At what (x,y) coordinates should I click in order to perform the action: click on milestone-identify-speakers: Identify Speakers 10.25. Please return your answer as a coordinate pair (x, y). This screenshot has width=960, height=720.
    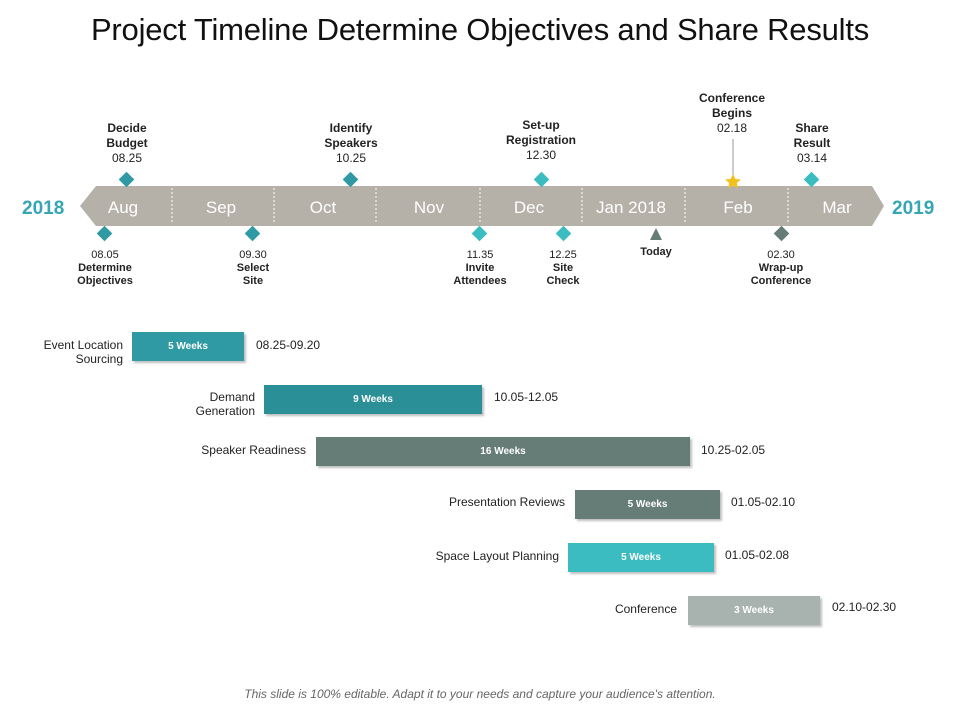
    Looking at the image, I should click on (350, 143).